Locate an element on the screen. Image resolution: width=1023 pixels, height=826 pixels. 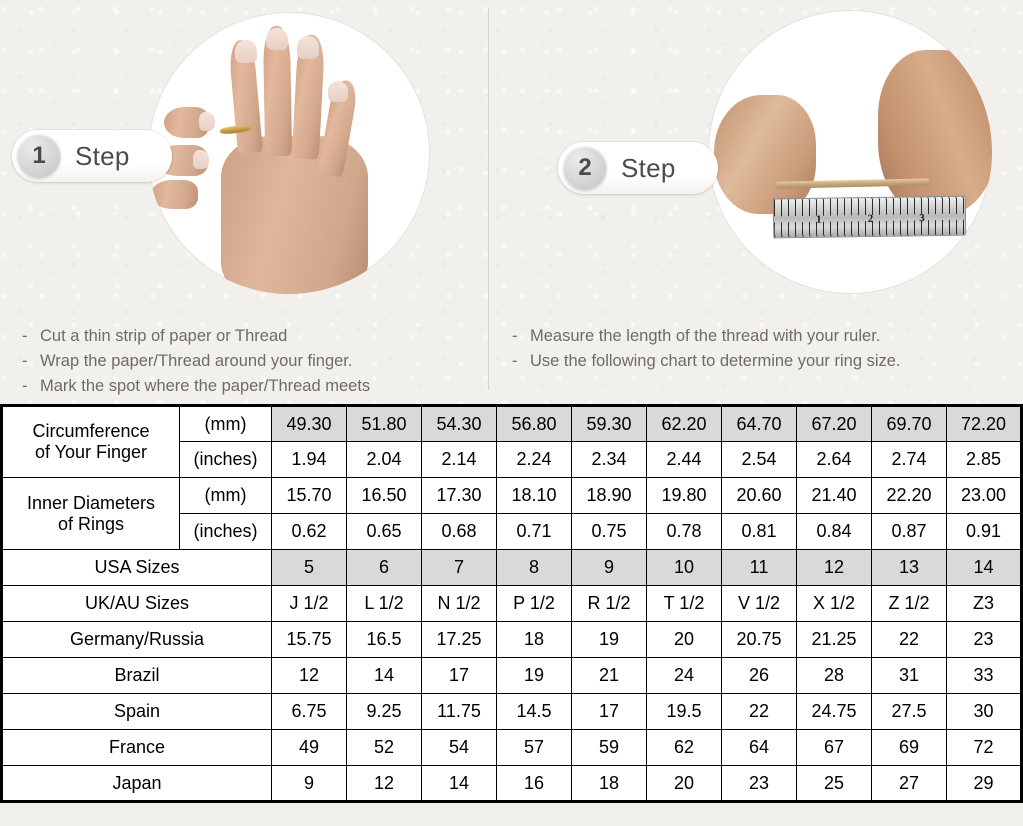
table-cell: 21 is located at coordinates (609, 675).